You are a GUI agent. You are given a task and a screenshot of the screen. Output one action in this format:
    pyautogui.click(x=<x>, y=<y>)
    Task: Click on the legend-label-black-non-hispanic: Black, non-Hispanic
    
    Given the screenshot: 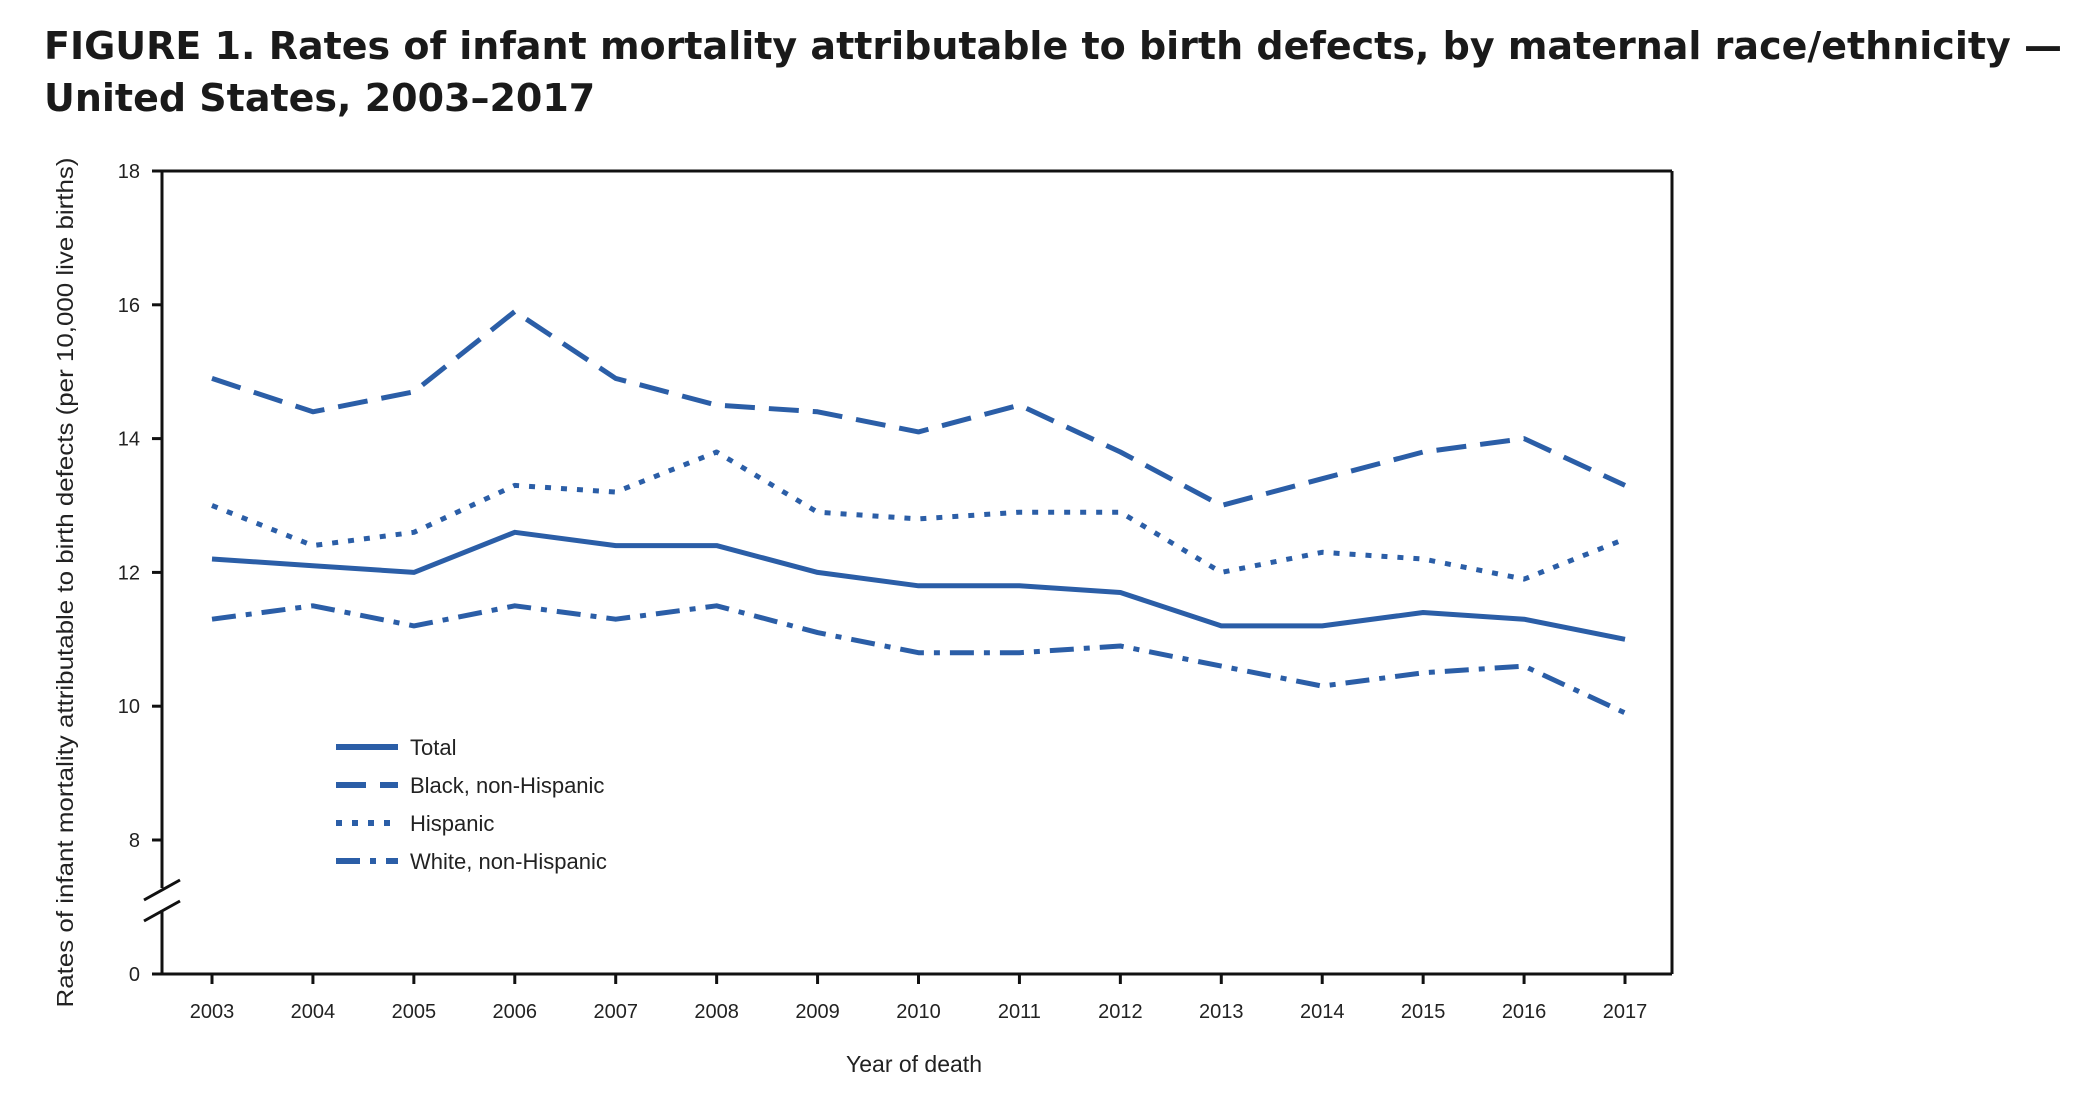 What is the action you would take?
    pyautogui.click(x=507, y=785)
    